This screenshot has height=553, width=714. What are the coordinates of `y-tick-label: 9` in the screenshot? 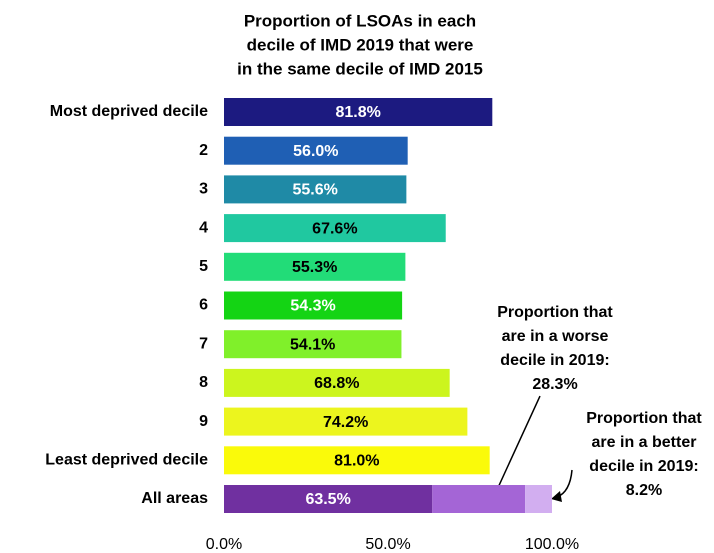 It's located at (203, 421).